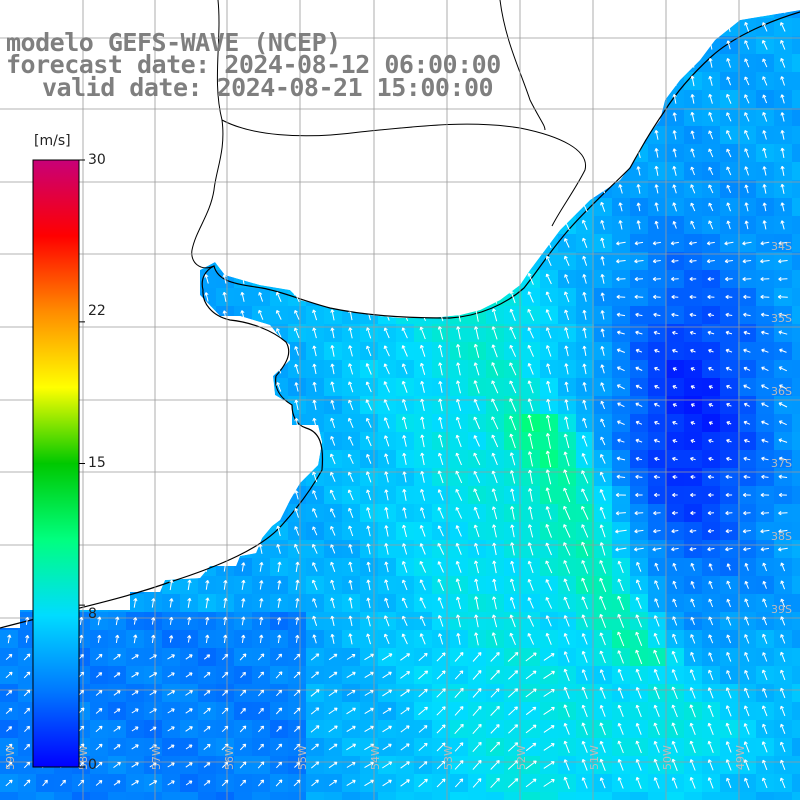  What do you see at coordinates (10, 757) in the screenshot?
I see `longitude-label: 59W` at bounding box center [10, 757].